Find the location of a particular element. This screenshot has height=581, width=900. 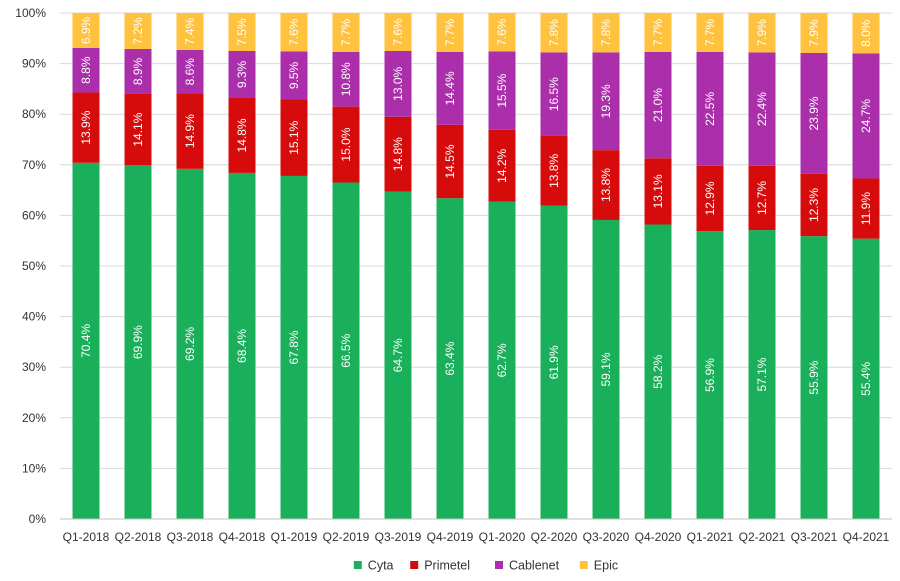

x-tick-label: Q3-2019 is located at coordinates (398, 537).